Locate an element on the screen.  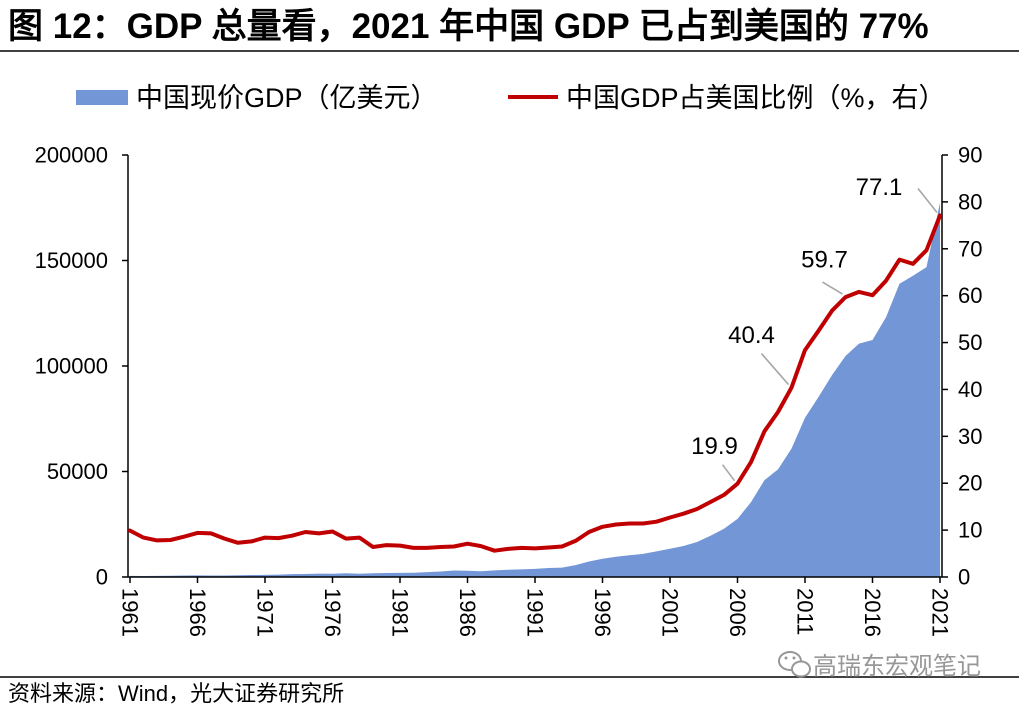
watermark: 高瑞东宏观笔记 is located at coordinates (879, 665).